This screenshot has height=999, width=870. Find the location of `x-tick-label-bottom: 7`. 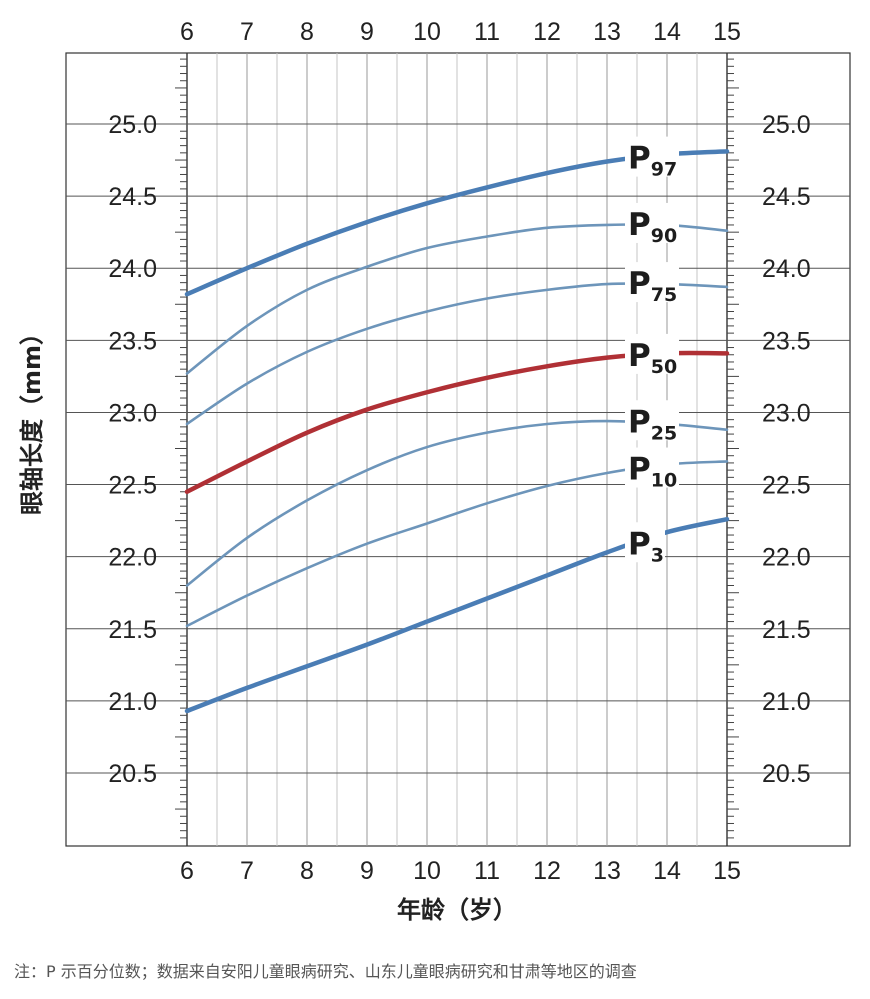

x-tick-label-bottom: 7 is located at coordinates (247, 871).